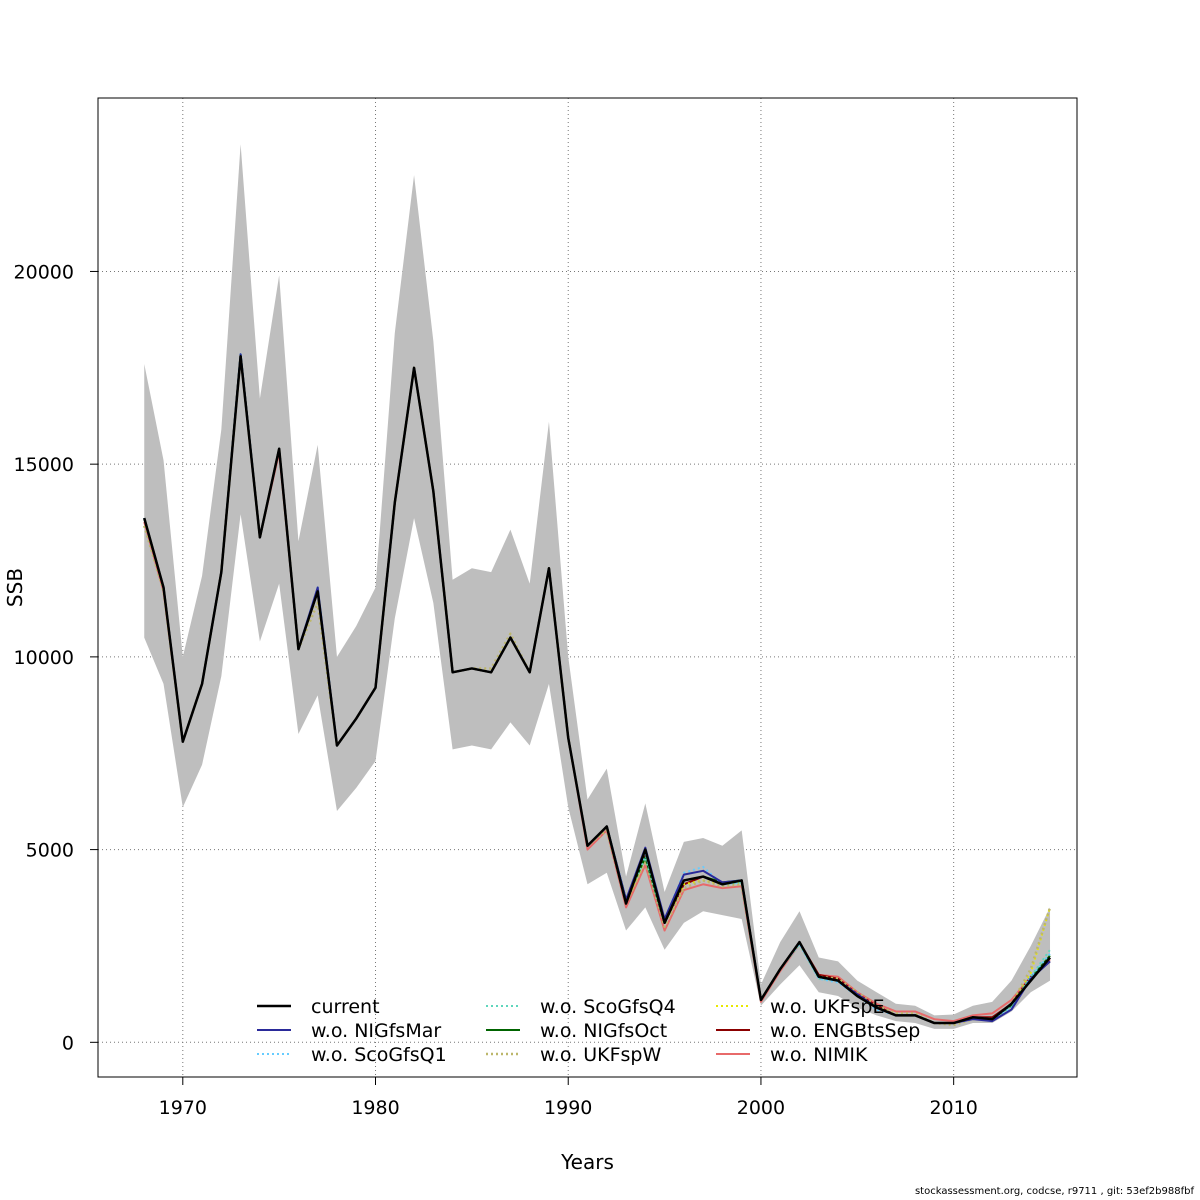  Describe the element at coordinates (345, 1007) in the screenshot. I see `legend-label: current` at that location.